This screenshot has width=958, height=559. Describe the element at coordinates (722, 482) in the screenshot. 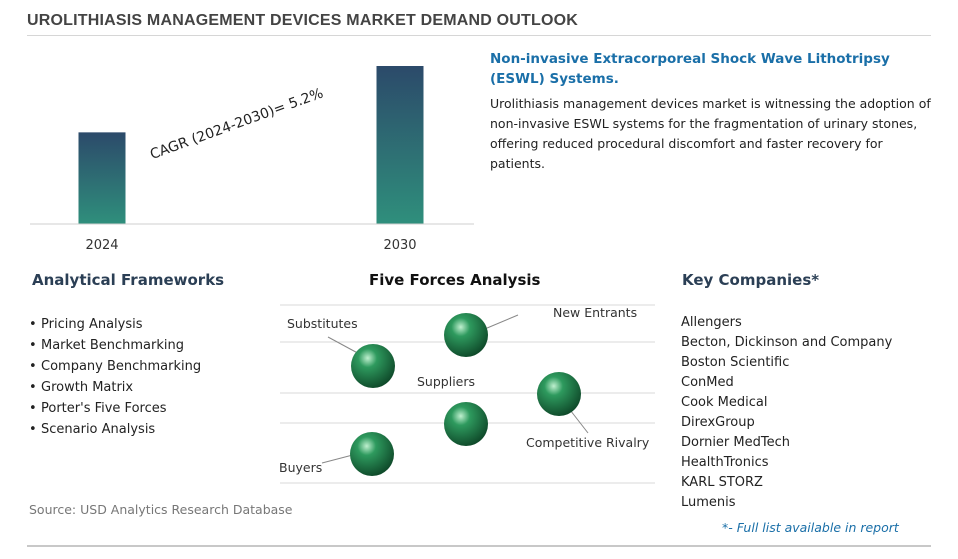

I see `list-item: KARL STORZ` at that location.